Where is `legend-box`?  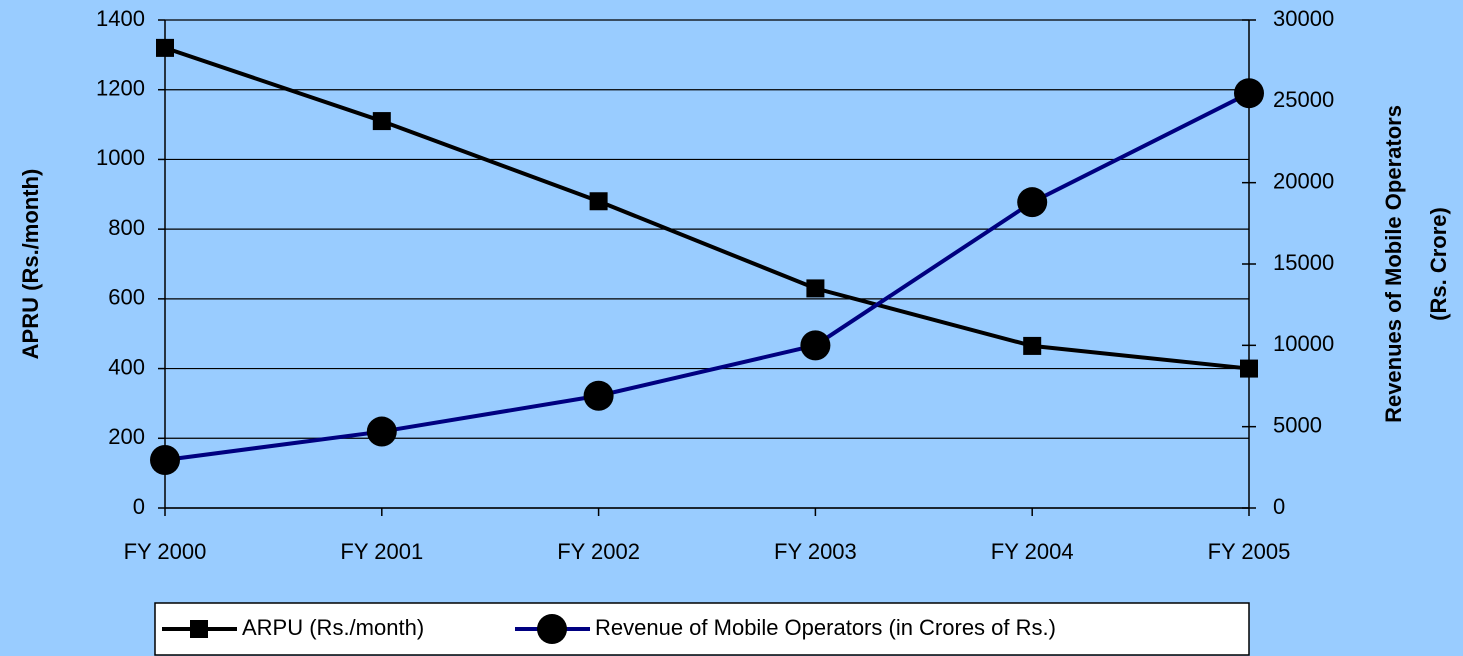
legend-box is located at coordinates (702, 629).